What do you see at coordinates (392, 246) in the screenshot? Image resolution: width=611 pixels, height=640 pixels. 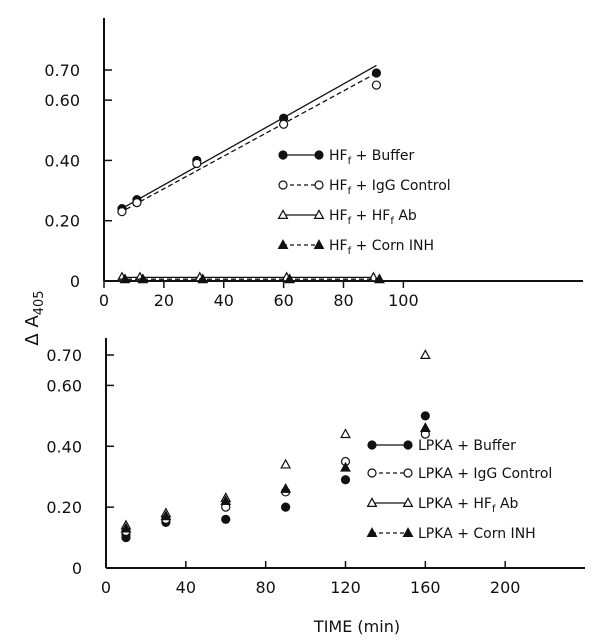 I see `legend-label-part: + Corn INH` at bounding box center [392, 246].